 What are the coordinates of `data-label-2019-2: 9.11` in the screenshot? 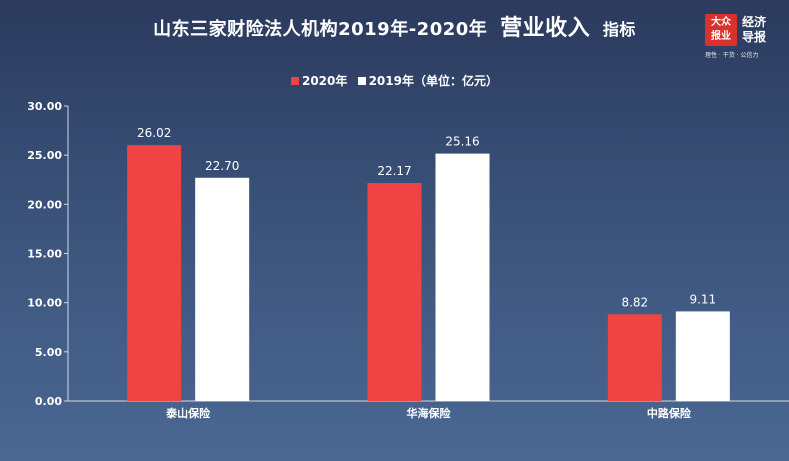 It's located at (702, 299).